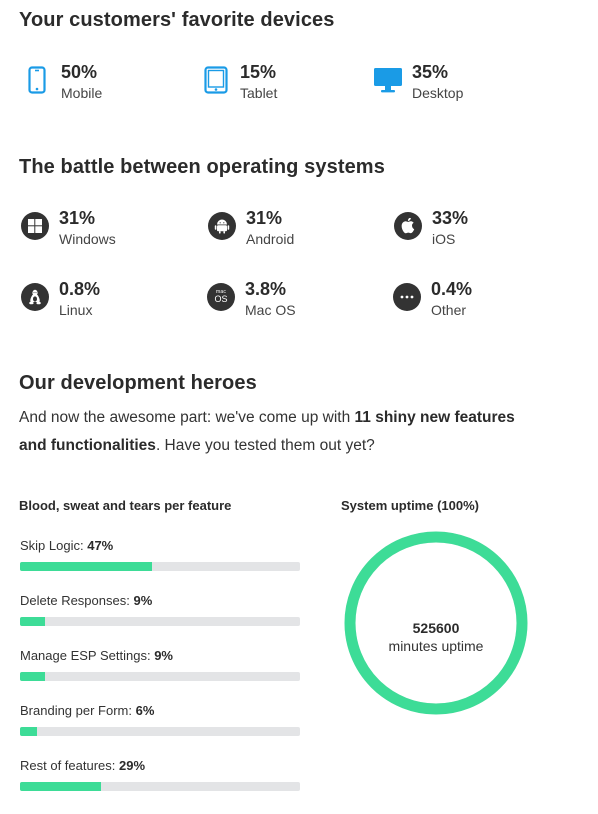 This screenshot has width=598, height=814. I want to click on feature-bar: Delete Responses: 9%, so click(160, 609).